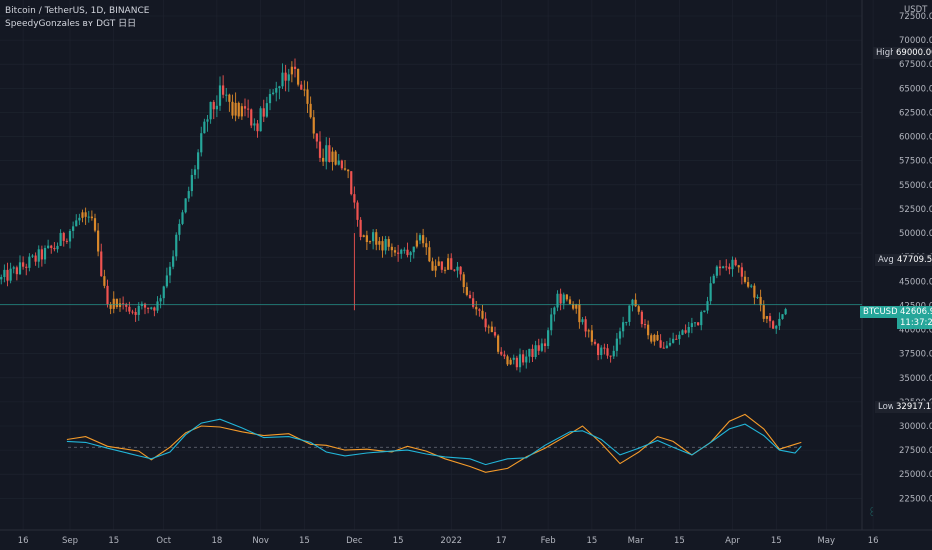 Image resolution: width=932 pixels, height=550 pixels. What do you see at coordinates (916, 10) in the screenshot?
I see `axis-unit-label: USDT` at bounding box center [916, 10].